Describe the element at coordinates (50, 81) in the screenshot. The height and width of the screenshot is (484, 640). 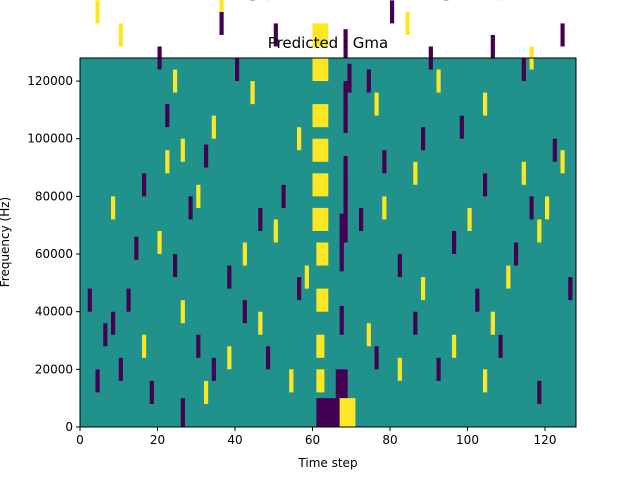
I see `y-tick-label: 120000` at that location.